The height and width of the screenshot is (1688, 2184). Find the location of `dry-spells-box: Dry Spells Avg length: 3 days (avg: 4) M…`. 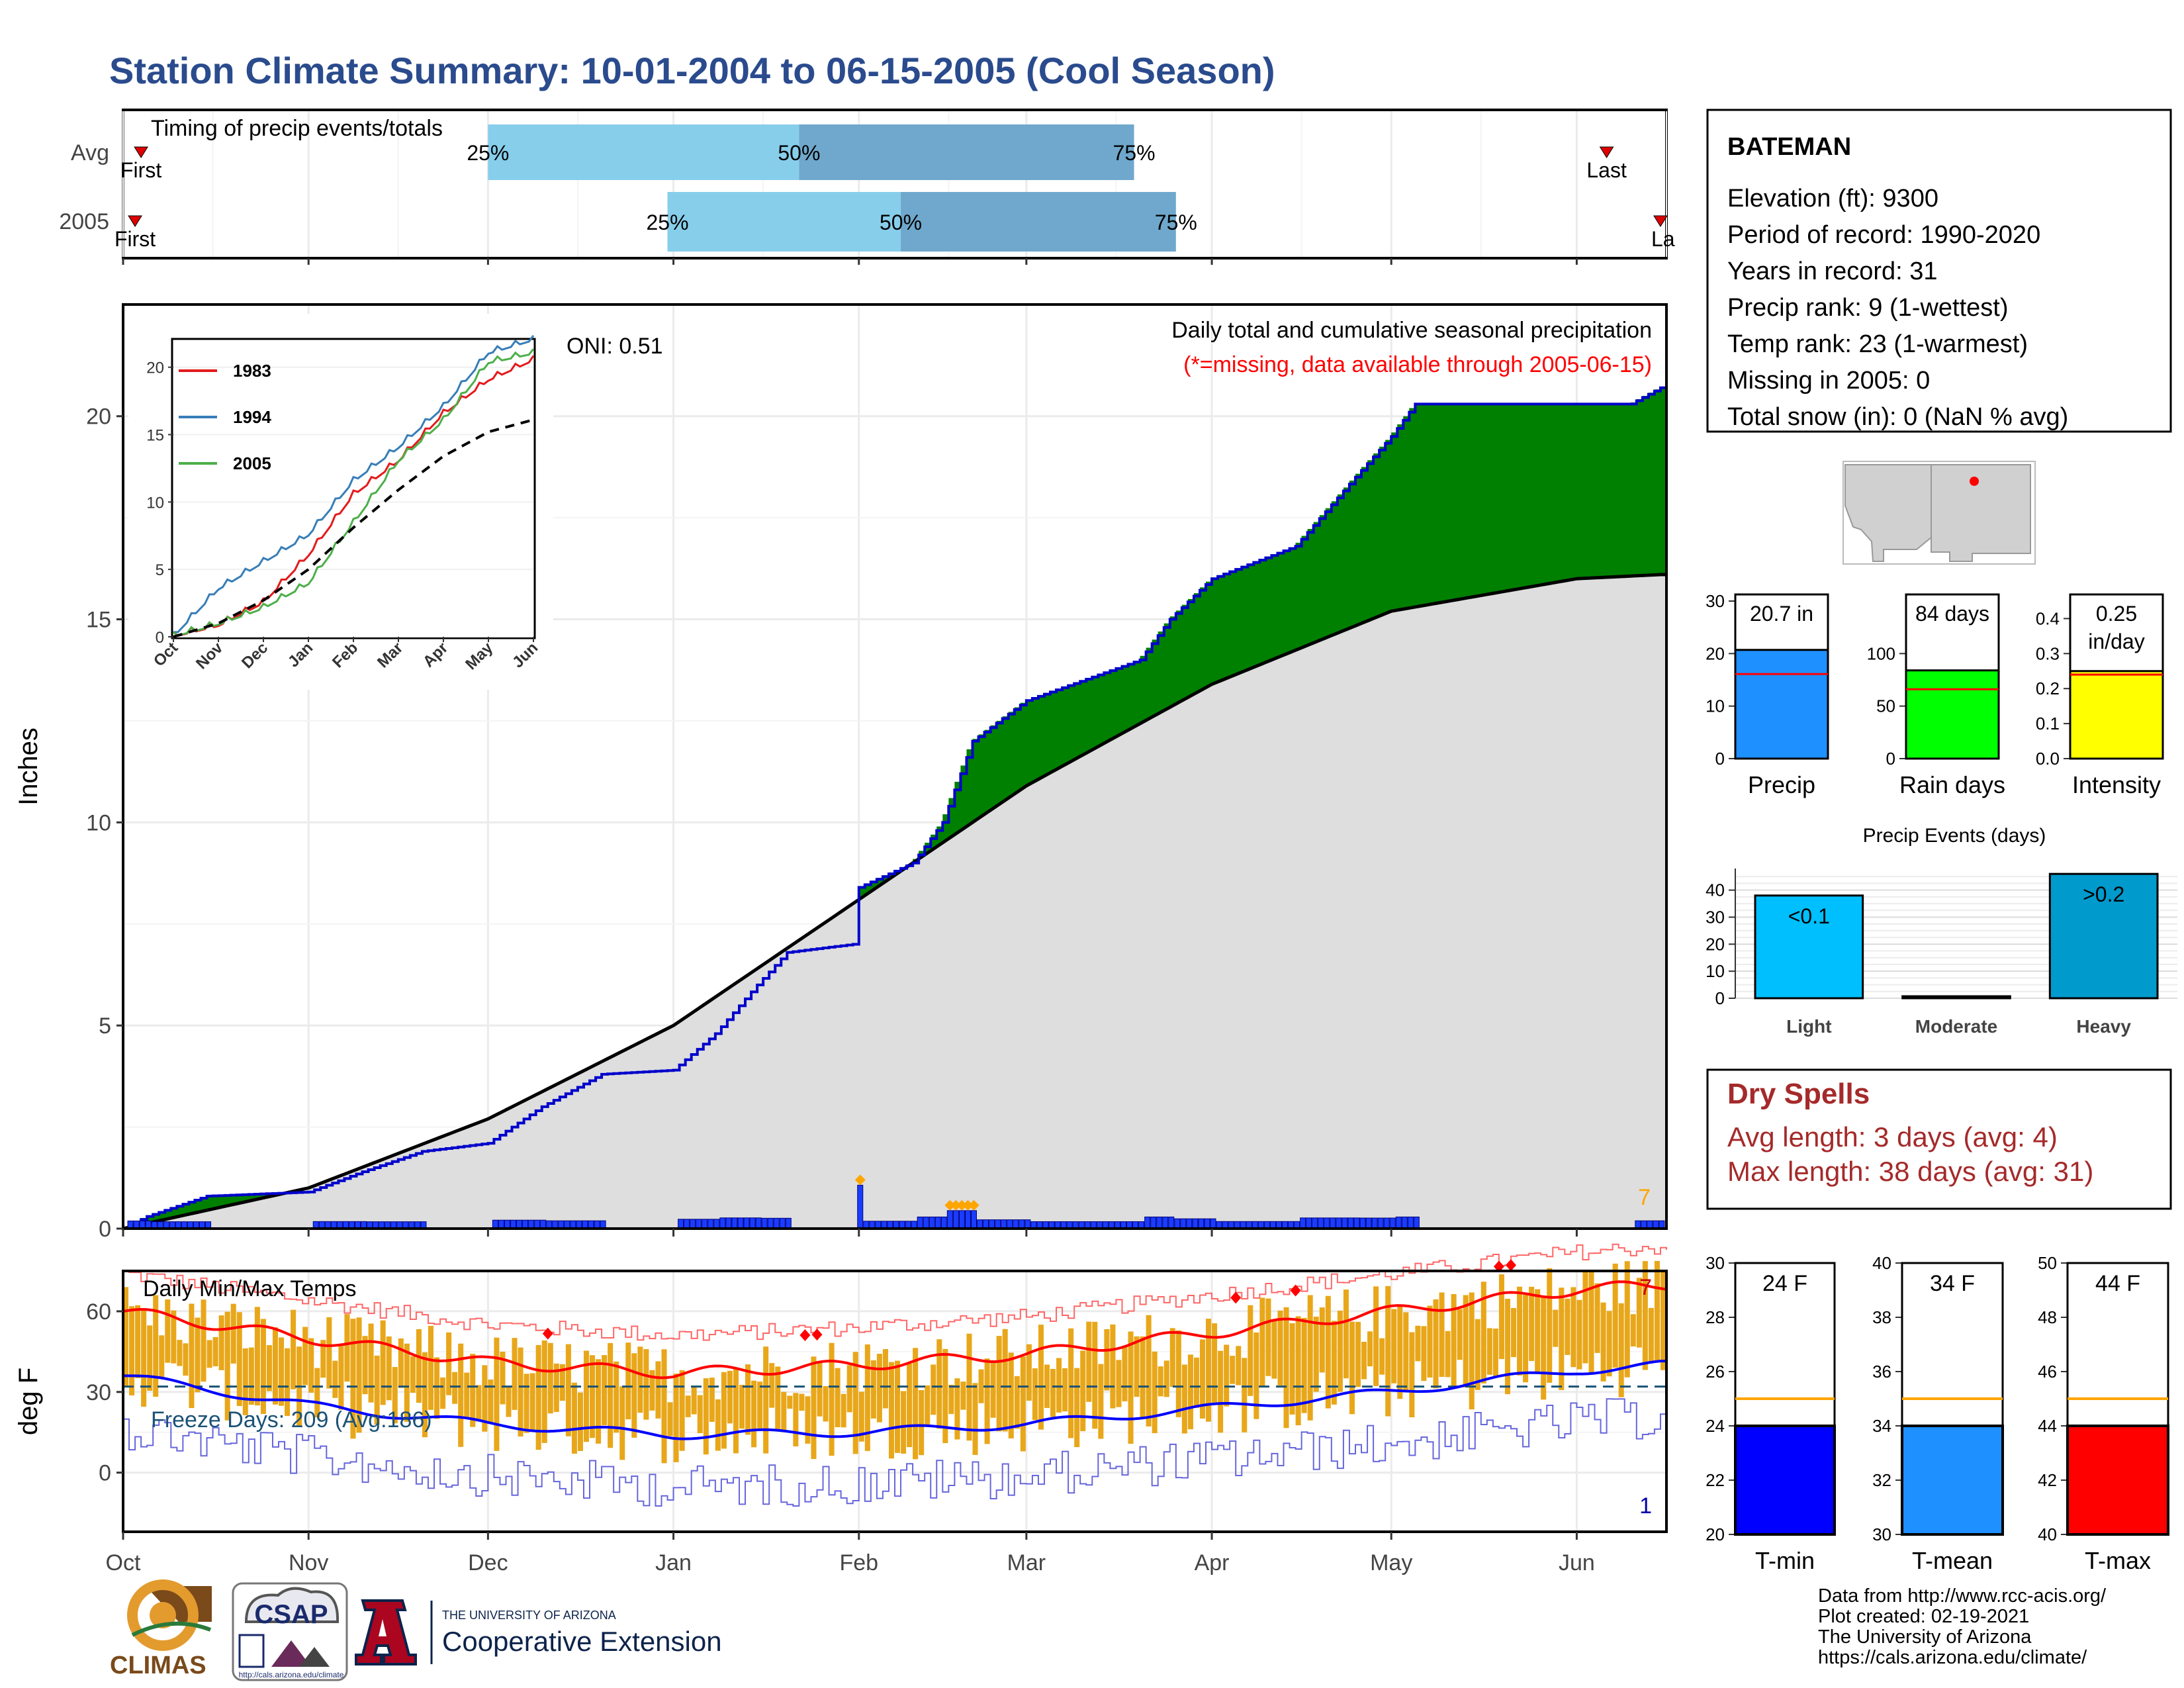

dry-spells-box: Dry Spells Avg length: 3 days (avg: 4) M… is located at coordinates (1939, 1139).